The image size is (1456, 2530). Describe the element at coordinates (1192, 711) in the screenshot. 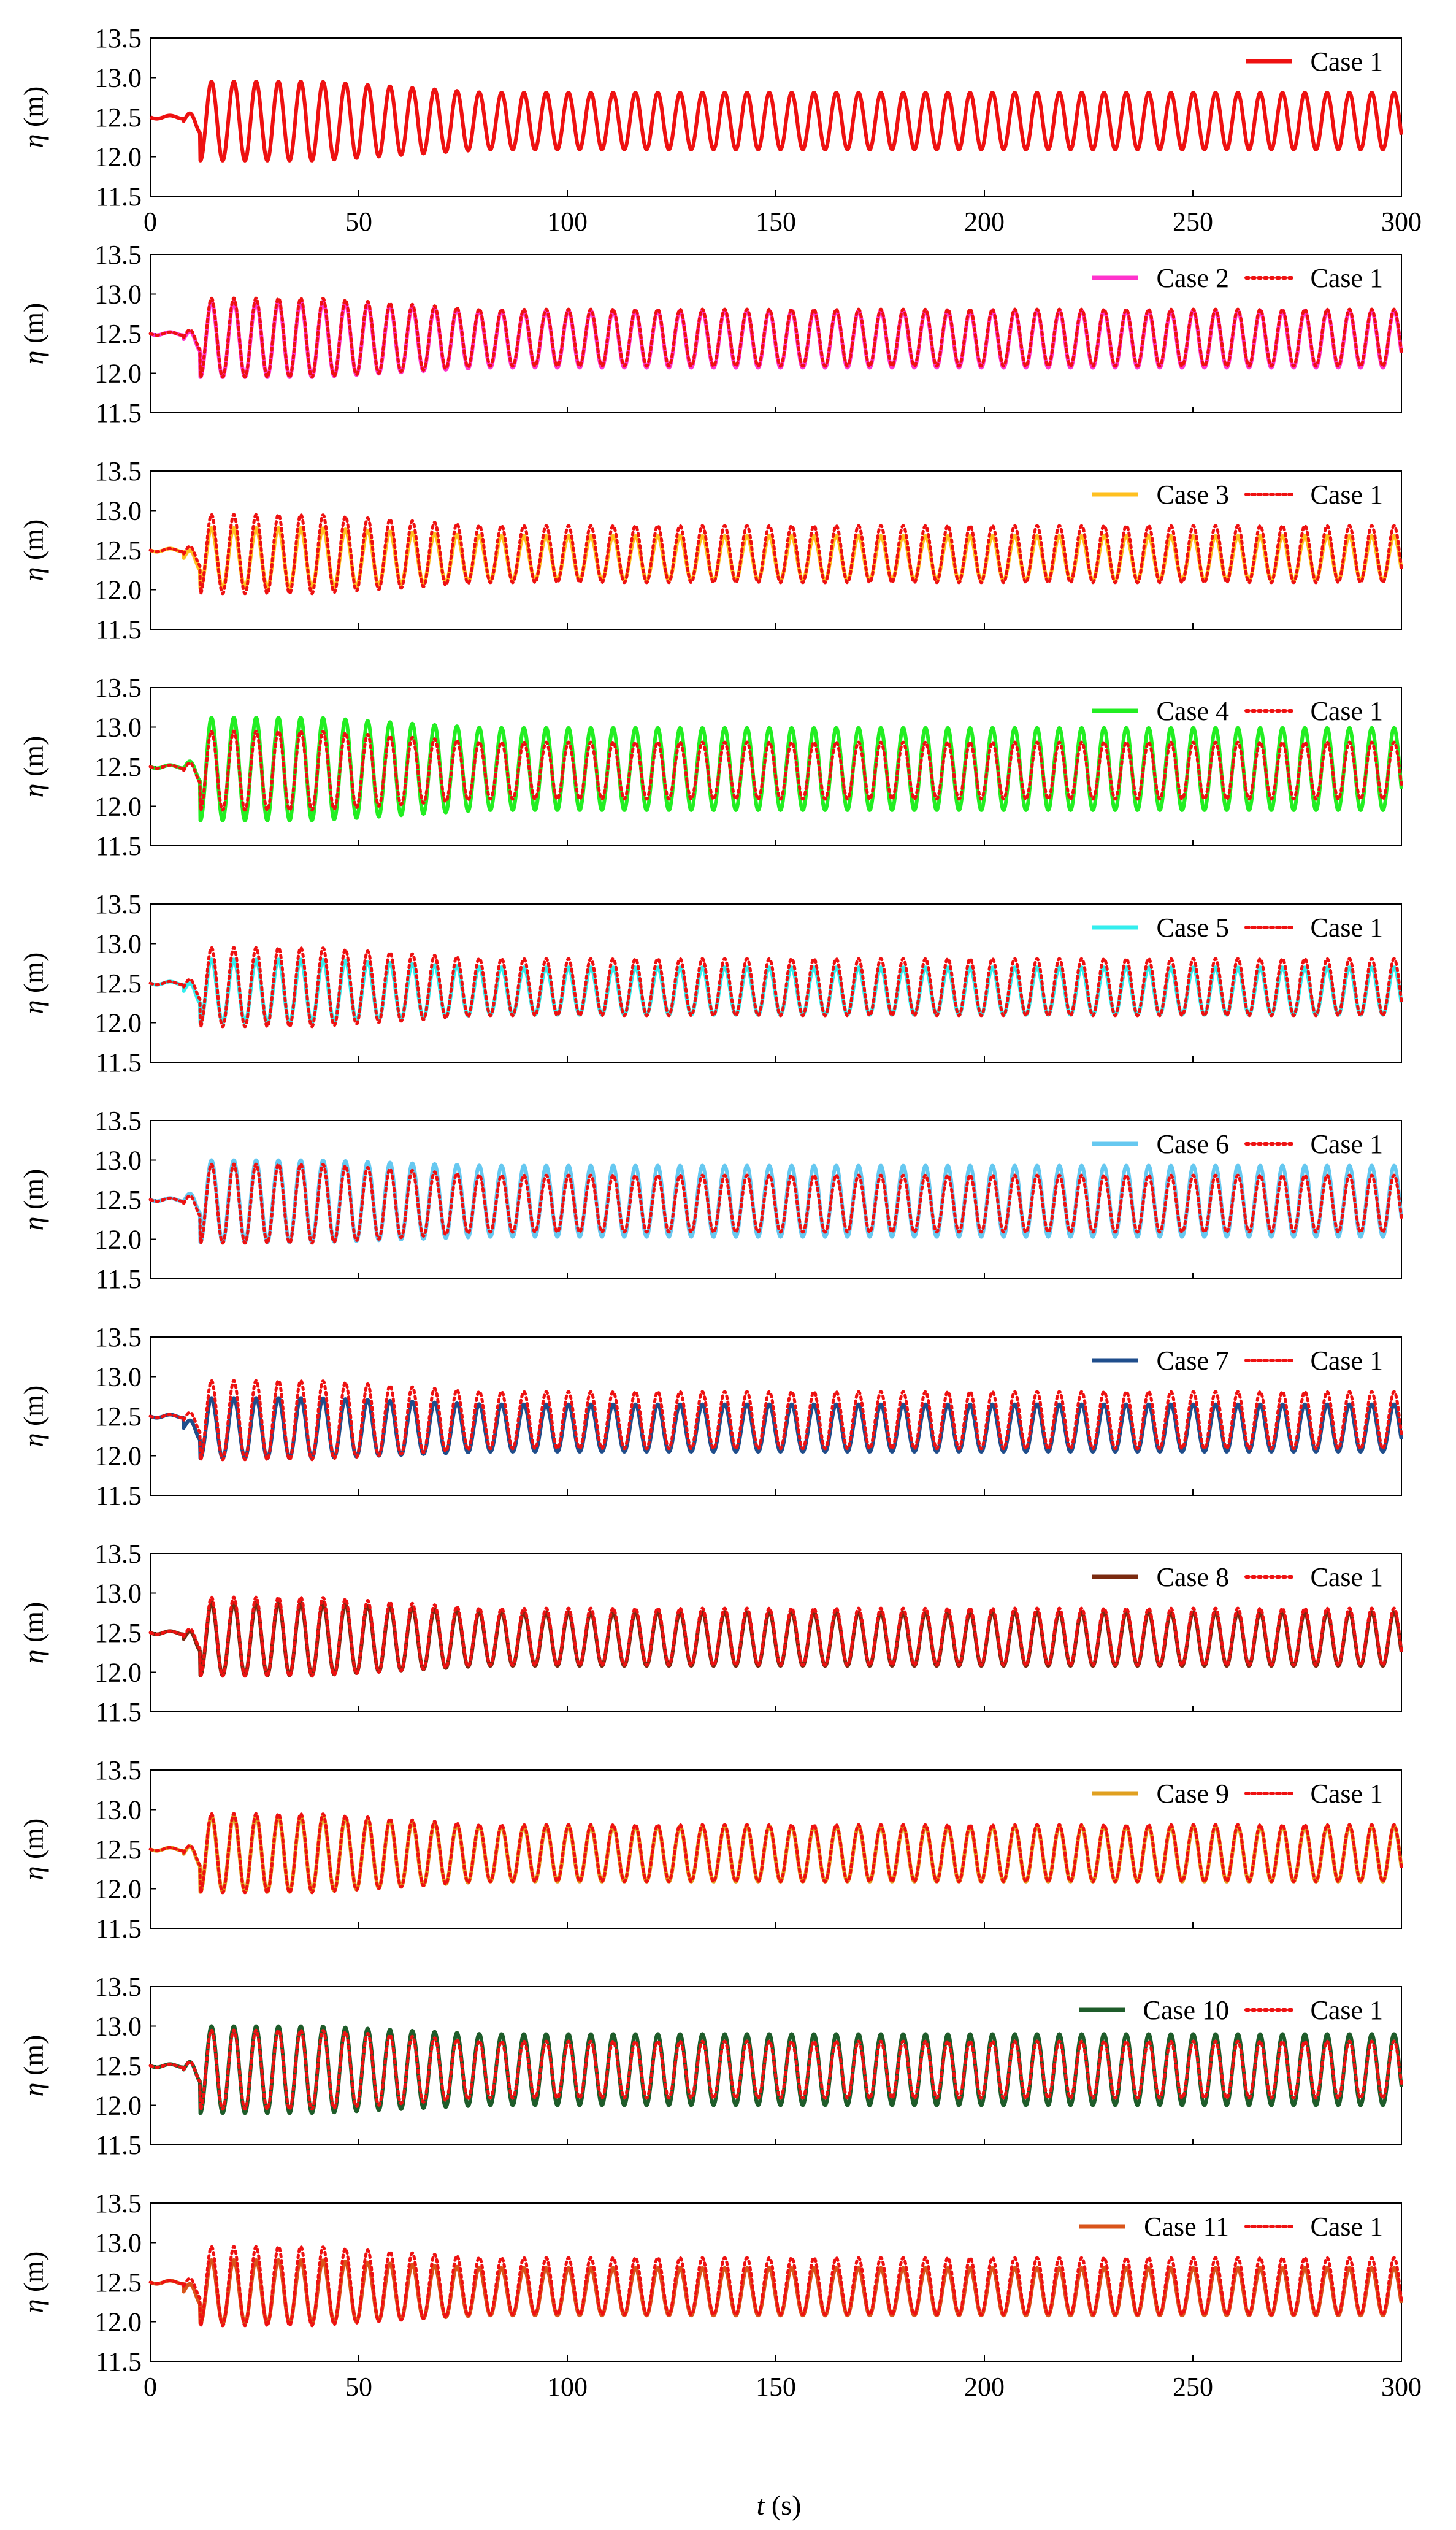

I see `legend-label: Case 4` at that location.